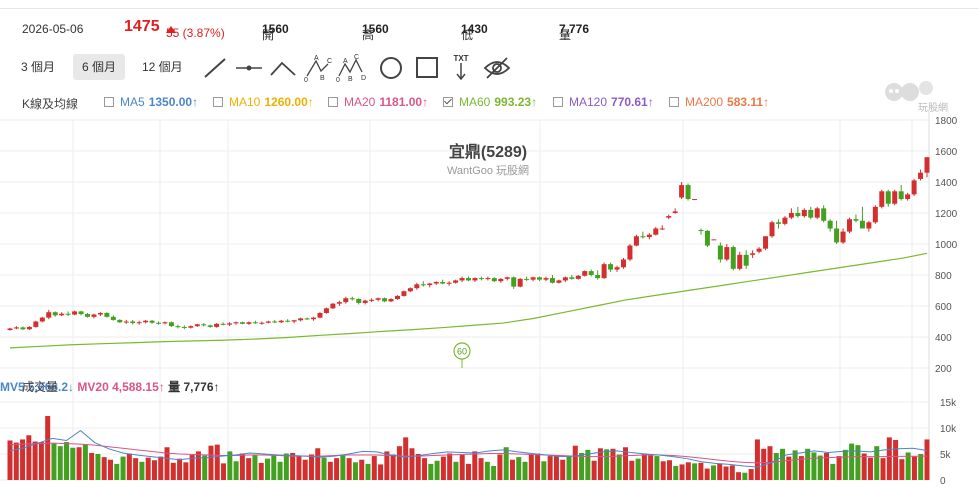 The width and height of the screenshot is (979, 487). I want to click on hide-drawings-icon, so click(497, 68).